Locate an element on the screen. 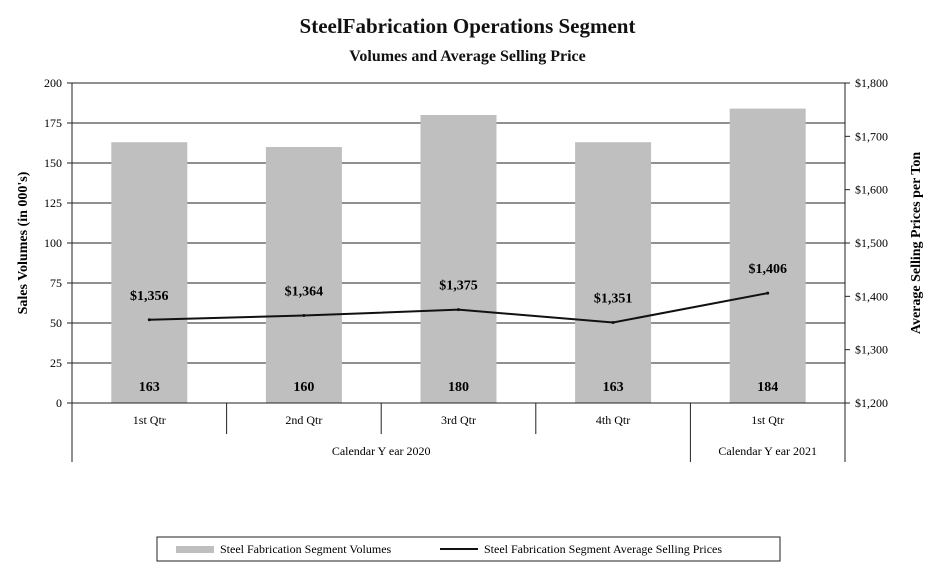 This screenshot has width=935, height=576. y-axis-title: Sales Volumes (in 000's) is located at coordinates (23, 242).